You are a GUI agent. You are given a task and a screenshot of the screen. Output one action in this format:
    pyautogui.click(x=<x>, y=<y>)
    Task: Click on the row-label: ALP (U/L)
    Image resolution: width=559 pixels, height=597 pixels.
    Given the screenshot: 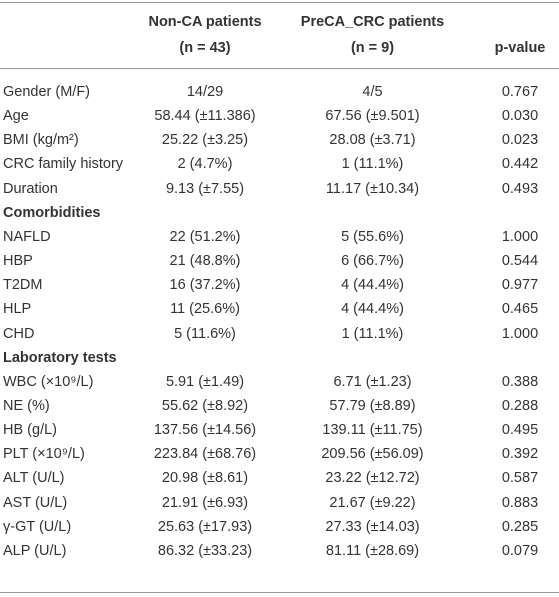 What is the action you would take?
    pyautogui.click(x=35, y=550)
    